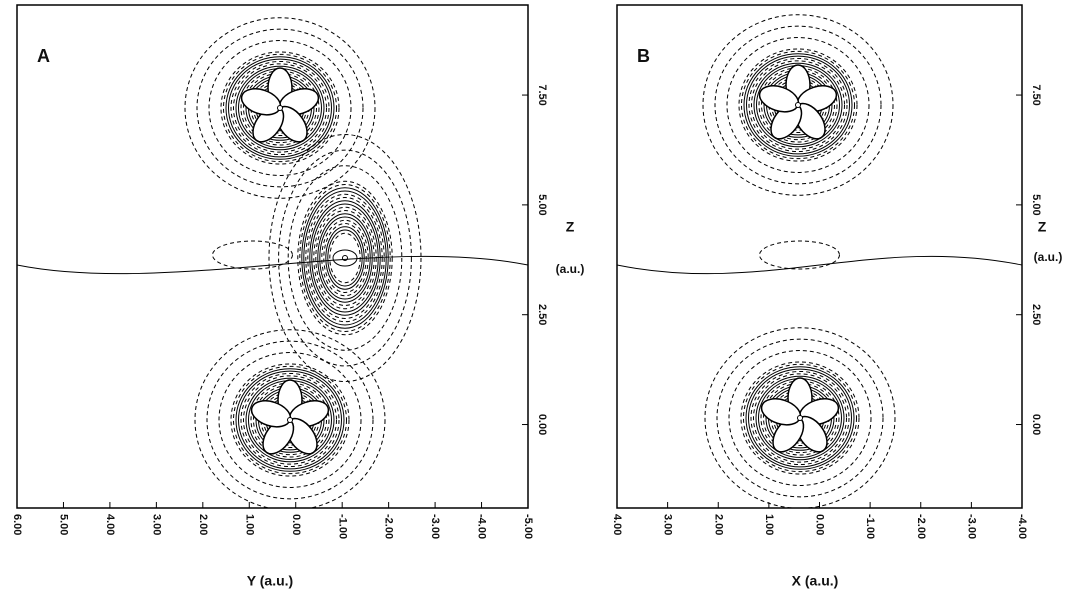 The width and height of the screenshot is (1068, 600). What do you see at coordinates (17, 524) in the screenshot?
I see `x-tick-label: 6.00` at bounding box center [17, 524].